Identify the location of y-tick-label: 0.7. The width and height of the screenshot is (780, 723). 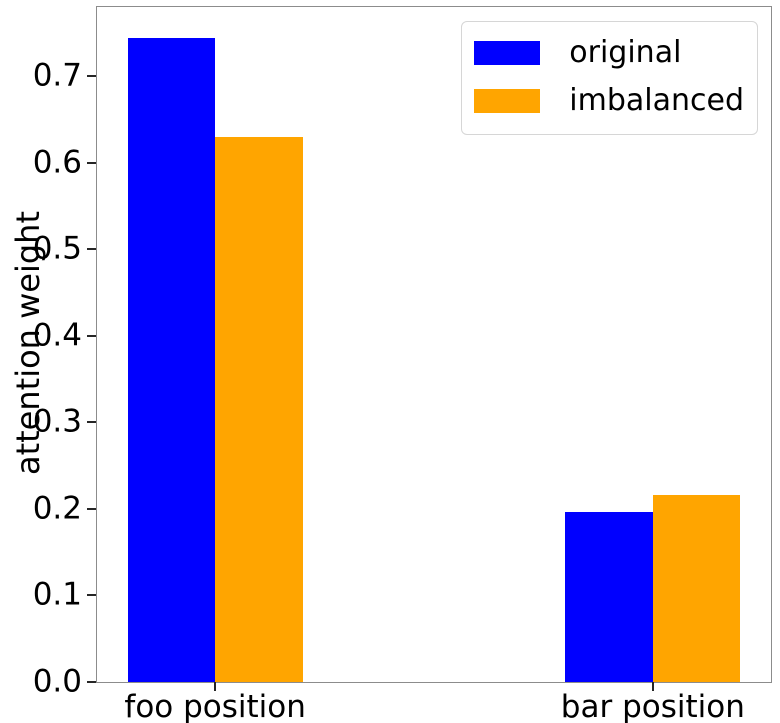
(57, 75).